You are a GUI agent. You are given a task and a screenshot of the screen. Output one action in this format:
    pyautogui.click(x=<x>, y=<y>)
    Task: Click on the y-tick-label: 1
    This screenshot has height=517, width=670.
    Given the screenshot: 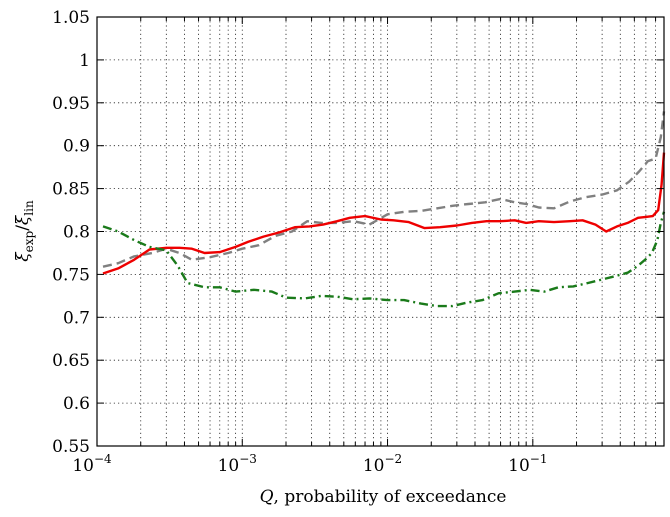 What is the action you would take?
    pyautogui.click(x=84, y=61)
    